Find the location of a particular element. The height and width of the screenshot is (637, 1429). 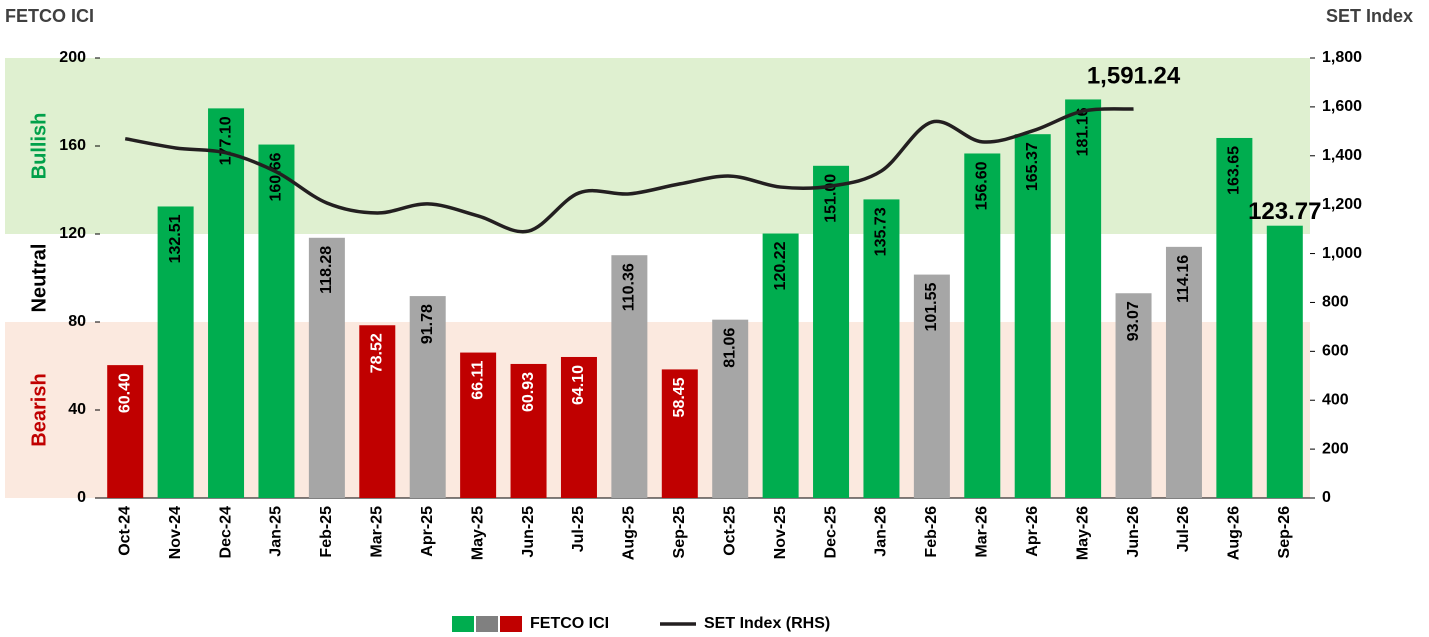

x-tick-label: Jun-26 is located at coordinates (1133, 532).